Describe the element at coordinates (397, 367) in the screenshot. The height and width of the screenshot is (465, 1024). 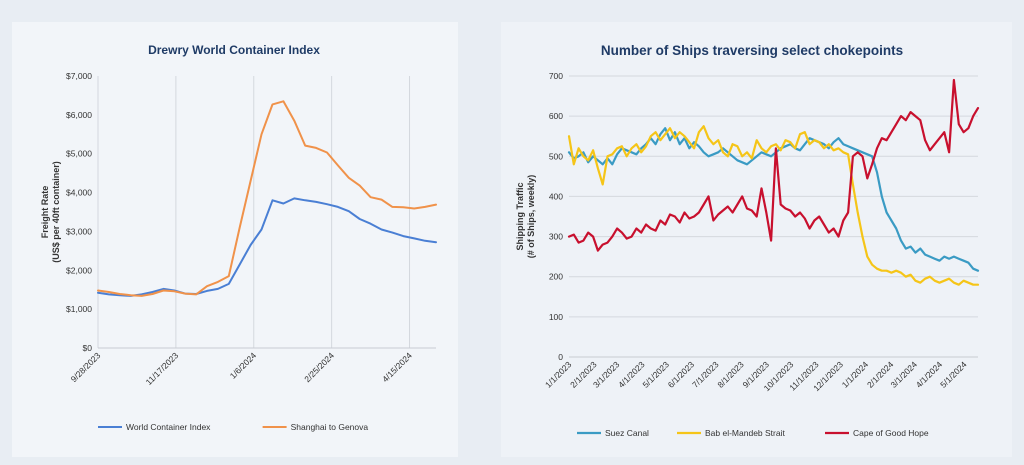
I see `x-tick-label: 4/15/2024` at that location.